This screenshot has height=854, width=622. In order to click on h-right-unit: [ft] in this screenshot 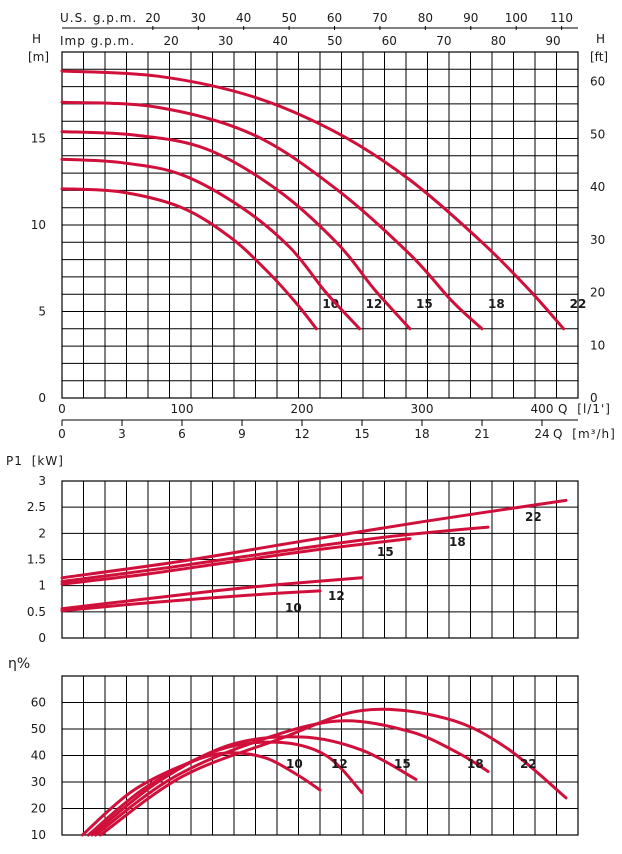, I will do `click(599, 57)`.